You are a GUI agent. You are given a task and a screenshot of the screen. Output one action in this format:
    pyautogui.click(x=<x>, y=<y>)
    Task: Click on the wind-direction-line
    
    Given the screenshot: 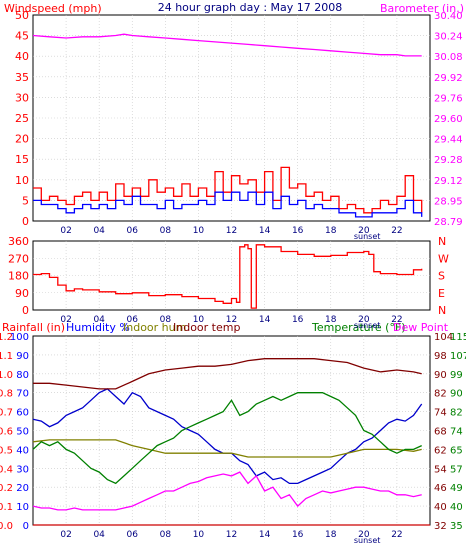 What is the action you would take?
    pyautogui.click(x=228, y=276)
    